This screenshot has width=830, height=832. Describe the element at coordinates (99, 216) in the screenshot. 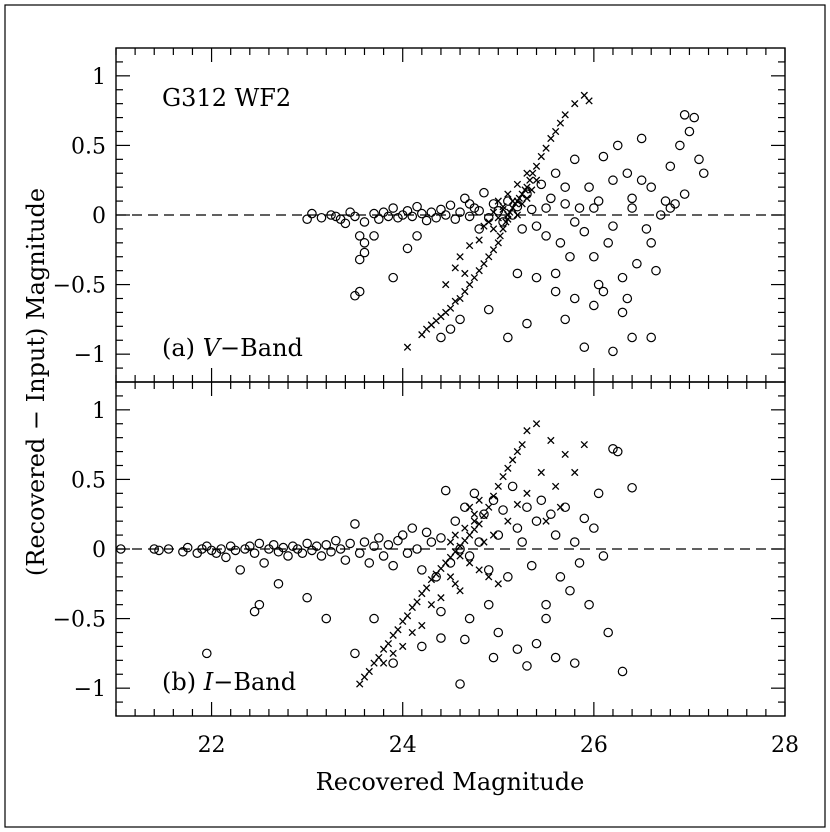

I see `y-tick-label: 0` at that location.